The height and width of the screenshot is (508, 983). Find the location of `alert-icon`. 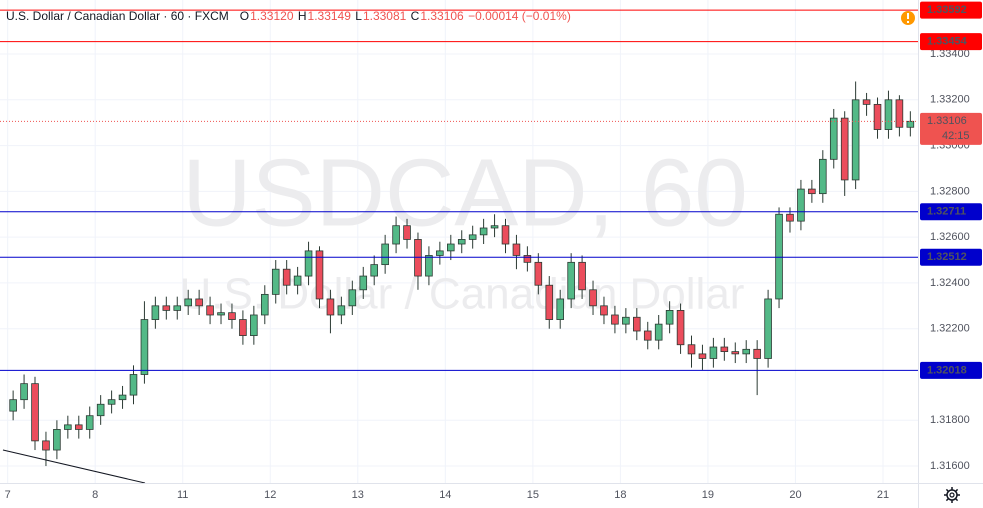

alert-icon is located at coordinates (908, 18).